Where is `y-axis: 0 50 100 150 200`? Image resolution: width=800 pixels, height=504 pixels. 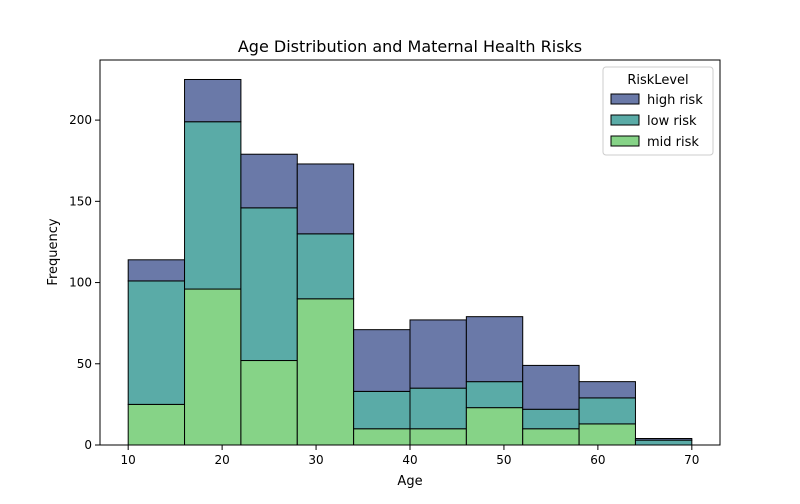 y-axis: 0 50 100 150 200 is located at coordinates (84, 282).